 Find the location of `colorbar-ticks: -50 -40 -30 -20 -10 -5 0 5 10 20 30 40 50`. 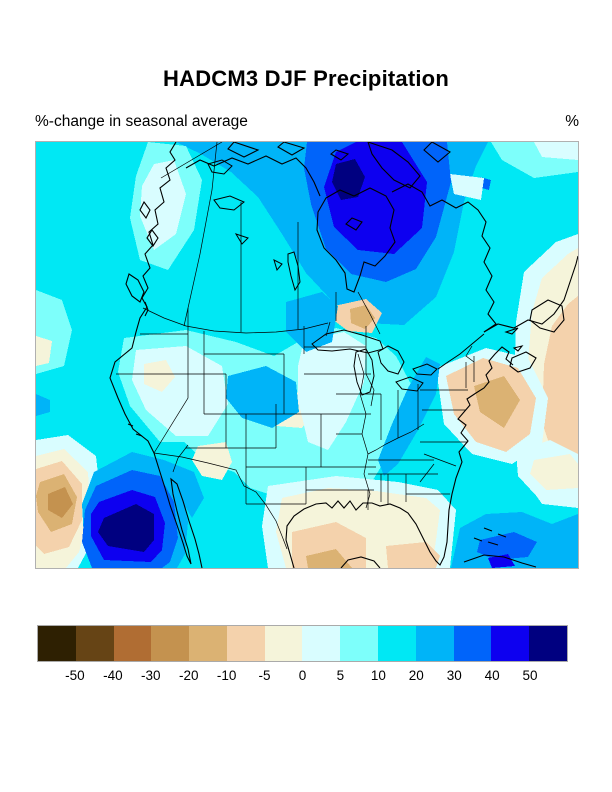

colorbar-ticks: -50 -40 -30 -20 -10 -5 0 5 10 20 30 40 50 is located at coordinates (302, 677).